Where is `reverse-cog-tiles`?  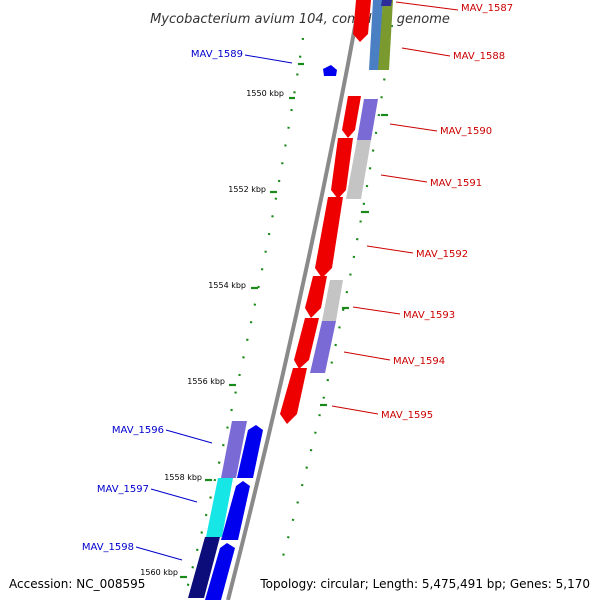 reverse-cog-tiles is located at coordinates (217, 509).